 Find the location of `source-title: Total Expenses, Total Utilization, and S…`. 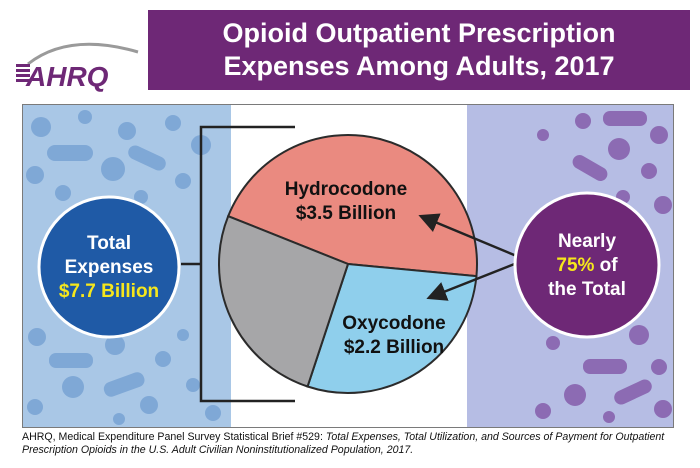

source-title: Total Expenses, Total Utilization, and S… is located at coordinates (343, 443).